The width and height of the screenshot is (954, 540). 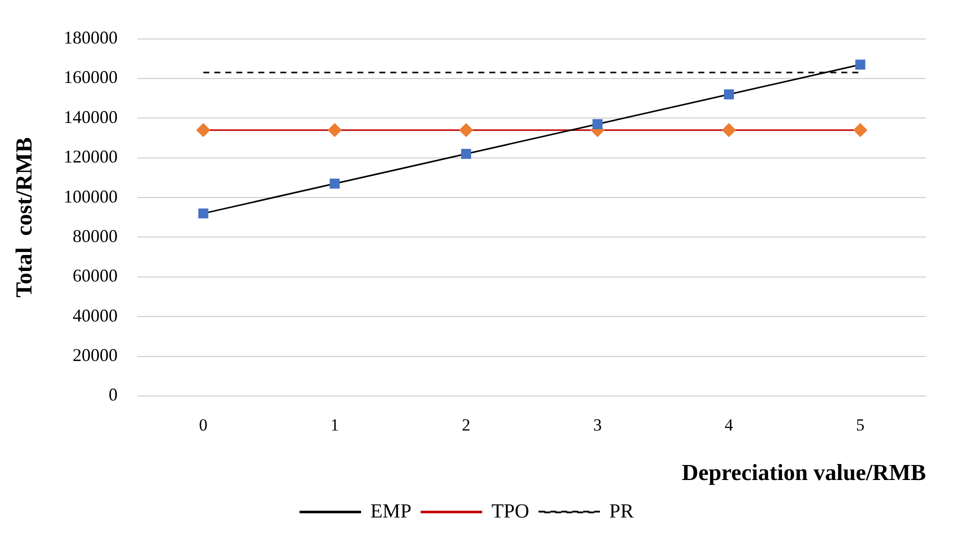 I want to click on legend-label: EMP, so click(x=391, y=511).